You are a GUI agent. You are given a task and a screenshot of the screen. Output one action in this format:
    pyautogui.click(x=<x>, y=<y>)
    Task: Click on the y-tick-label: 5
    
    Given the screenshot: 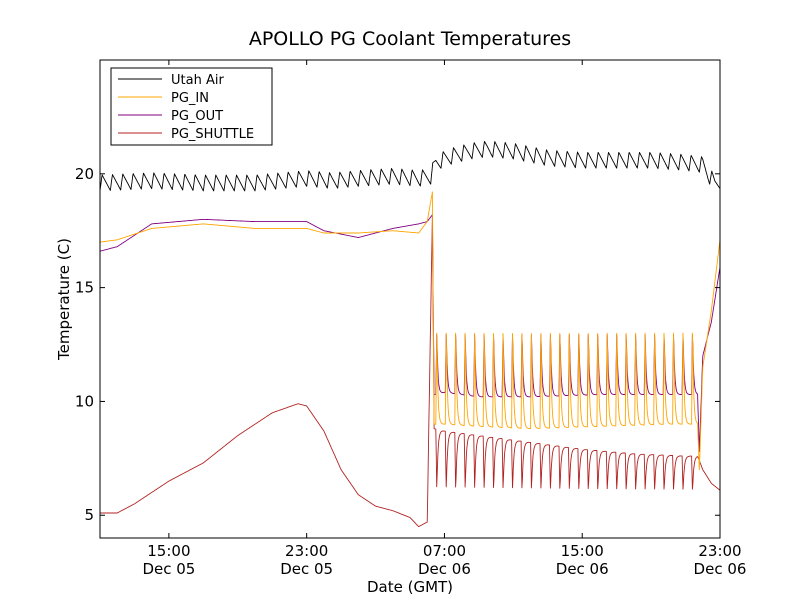 What is the action you would take?
    pyautogui.click(x=89, y=515)
    